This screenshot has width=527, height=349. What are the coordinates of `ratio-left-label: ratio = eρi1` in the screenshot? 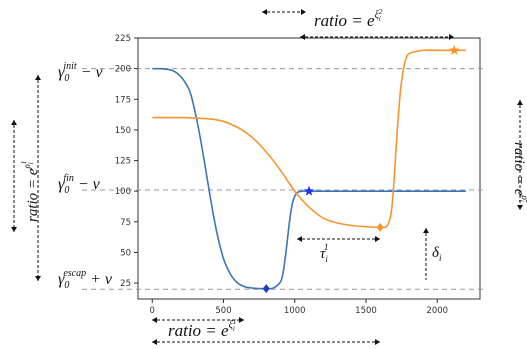 It's located at (30, 191).